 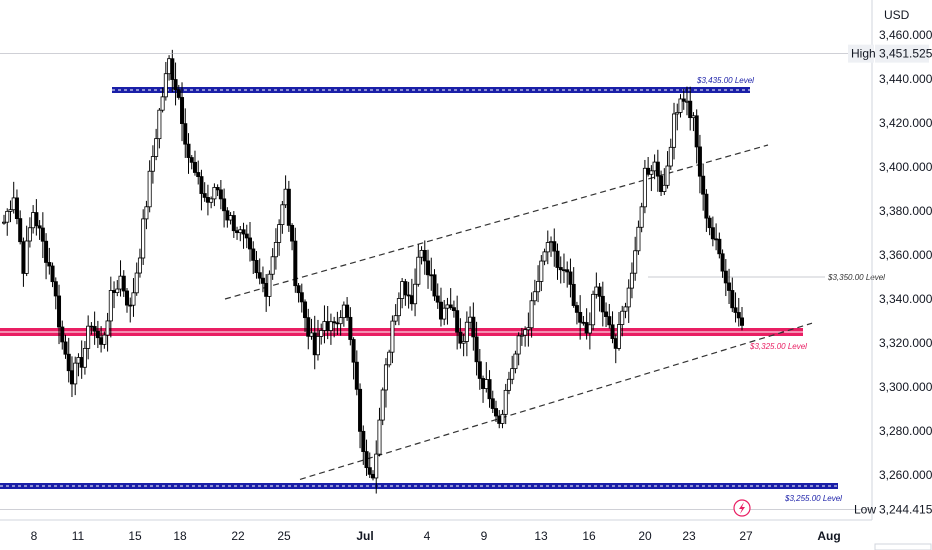 I want to click on lightning-icon, so click(x=742, y=508).